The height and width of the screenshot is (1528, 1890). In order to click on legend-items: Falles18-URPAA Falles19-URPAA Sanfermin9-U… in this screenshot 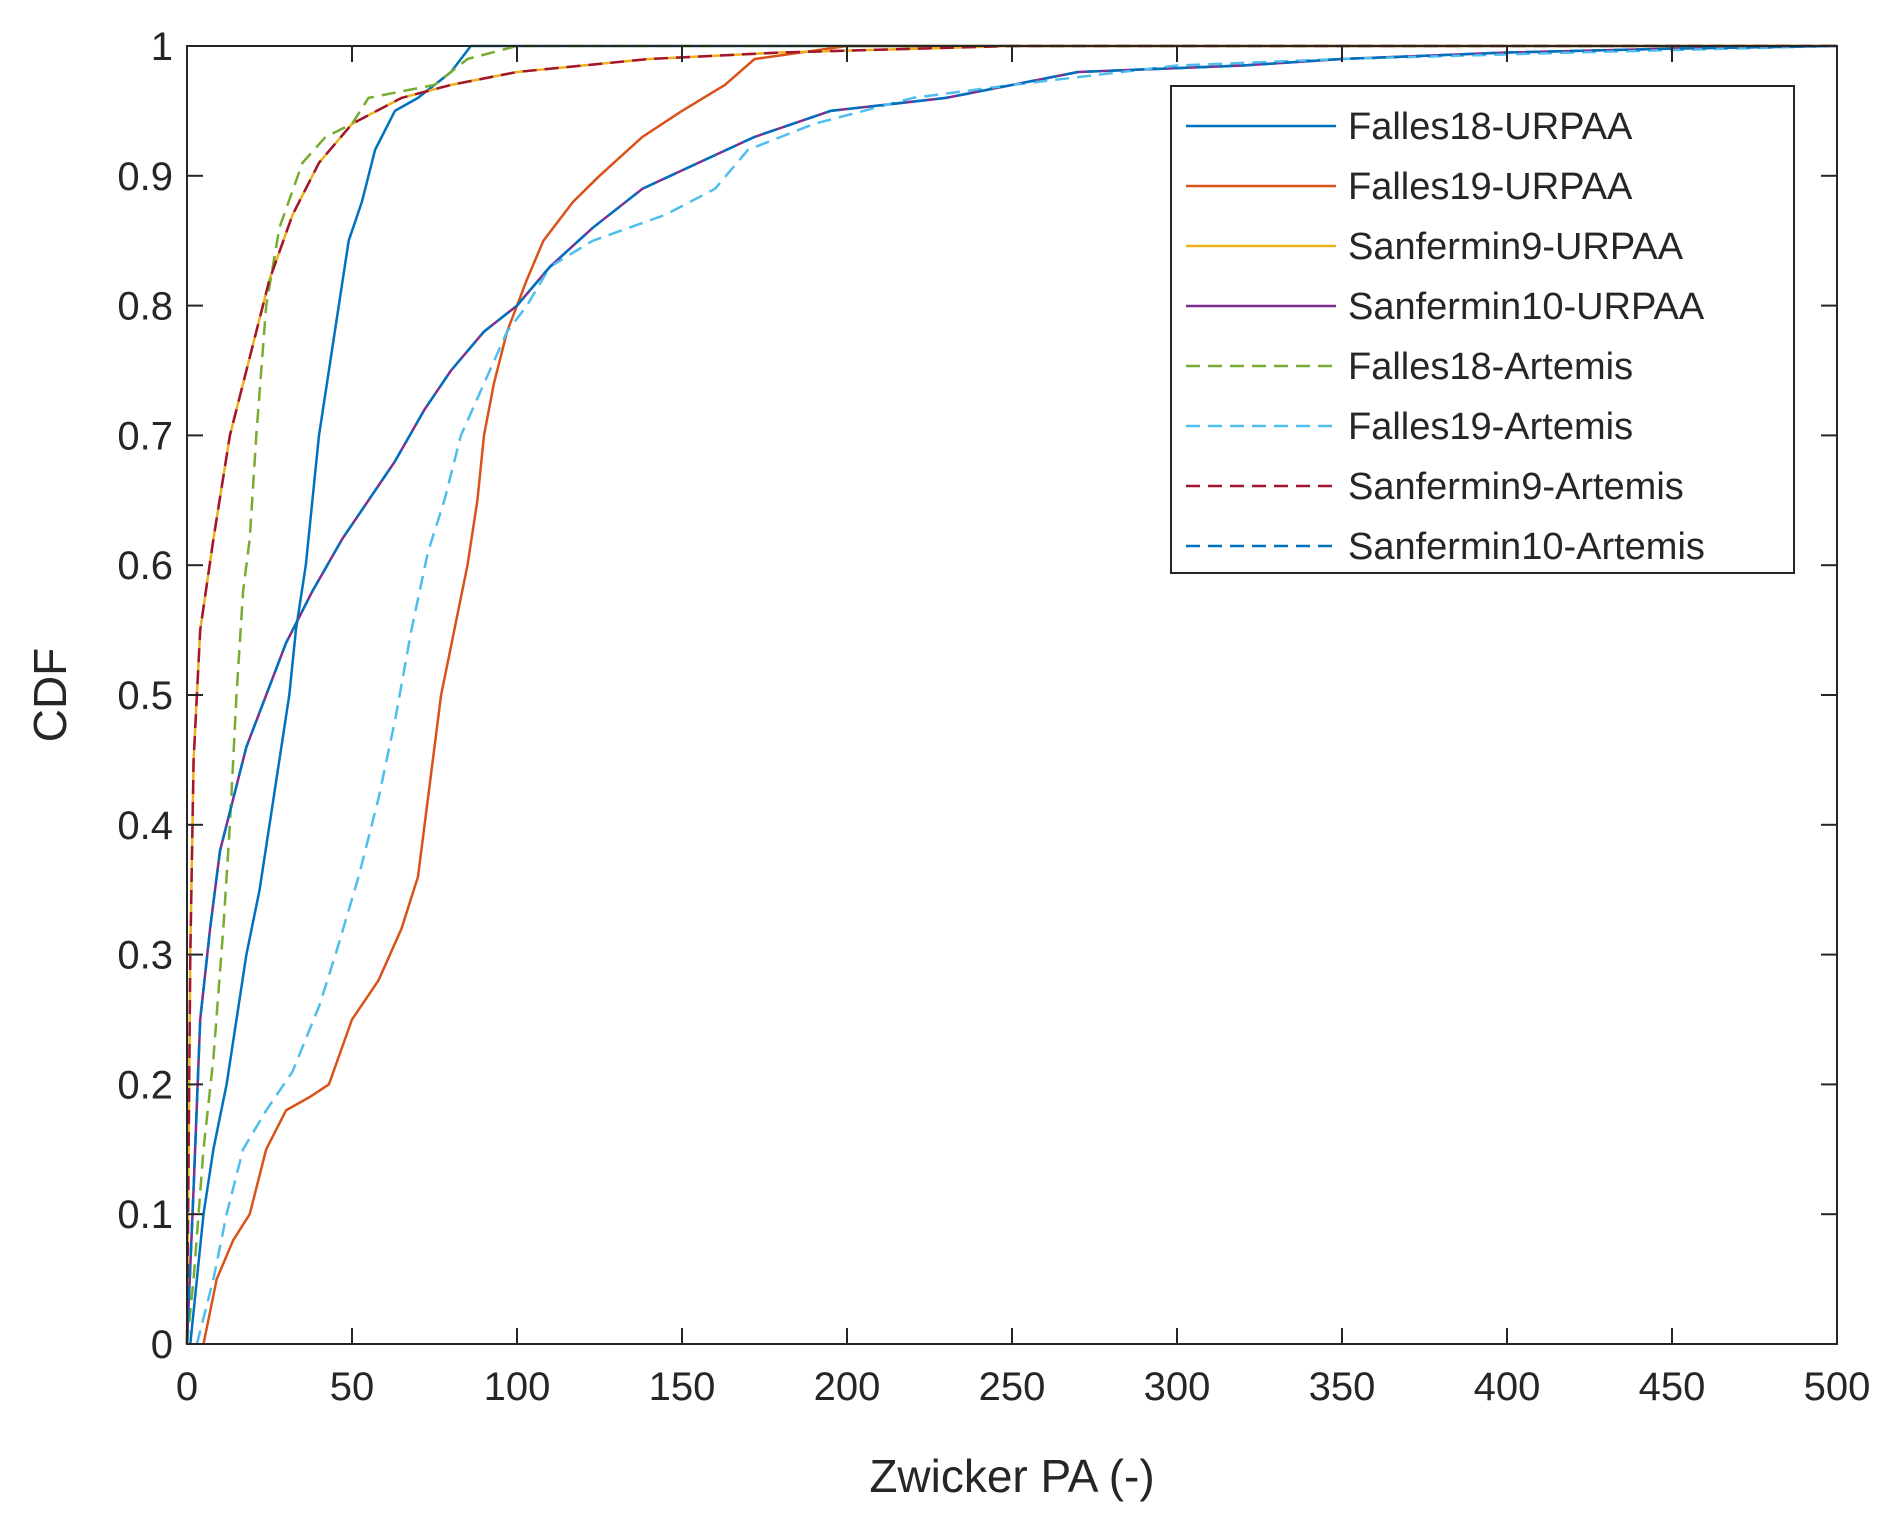, I will do `click(1445, 337)`.